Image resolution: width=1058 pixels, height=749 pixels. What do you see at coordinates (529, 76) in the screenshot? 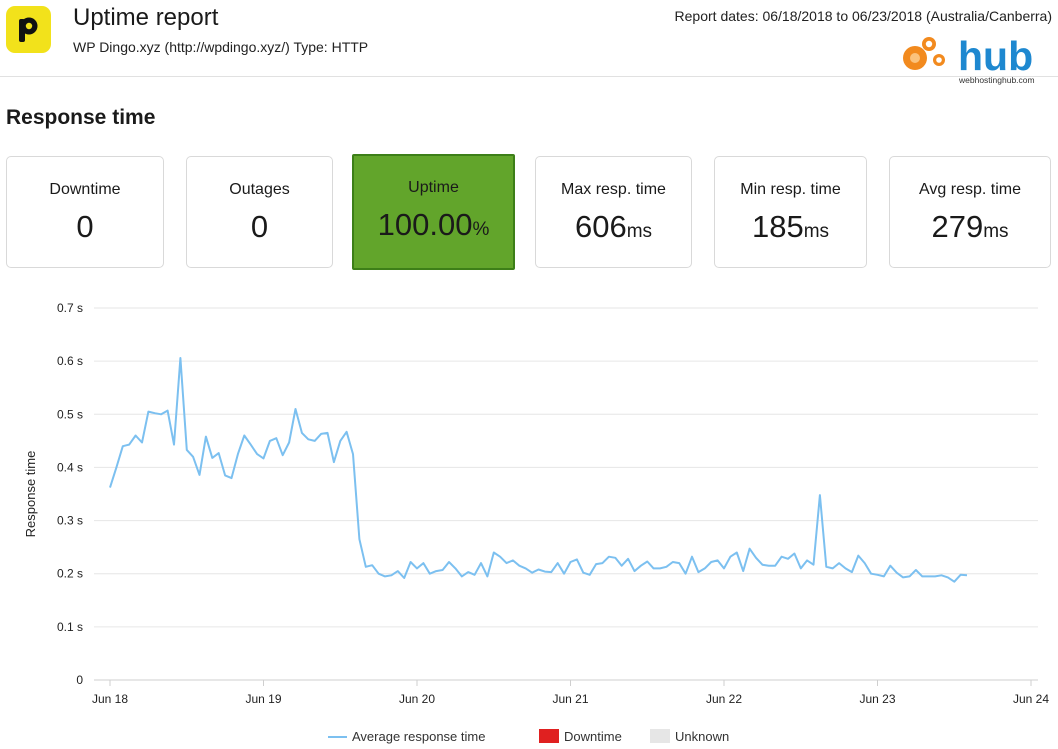
I see `header-divider` at bounding box center [529, 76].